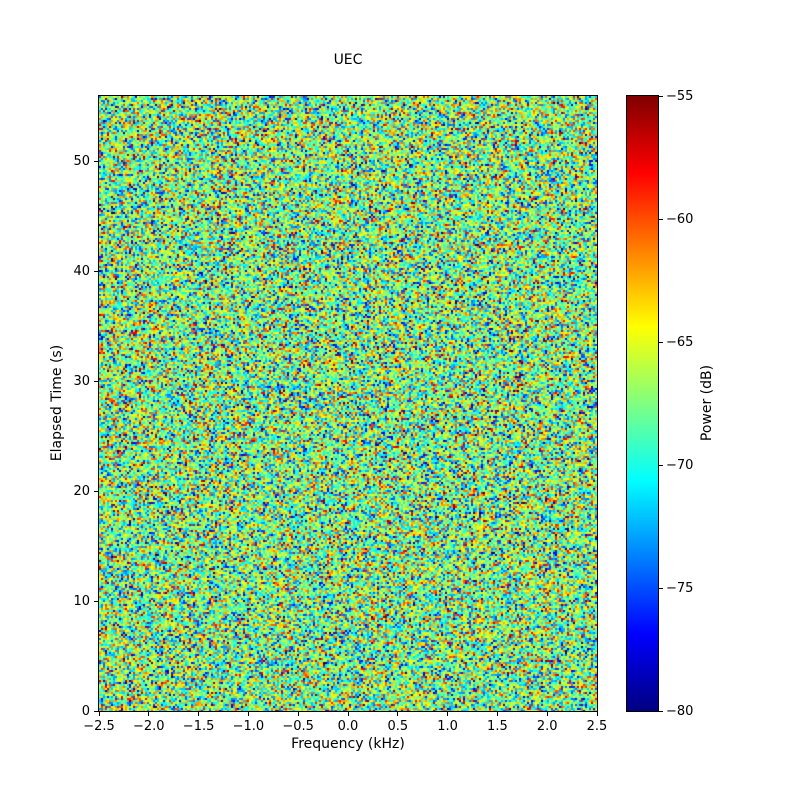 The width and height of the screenshot is (800, 800). I want to click on y-axis-label: Elapsed Time (s), so click(57, 403).